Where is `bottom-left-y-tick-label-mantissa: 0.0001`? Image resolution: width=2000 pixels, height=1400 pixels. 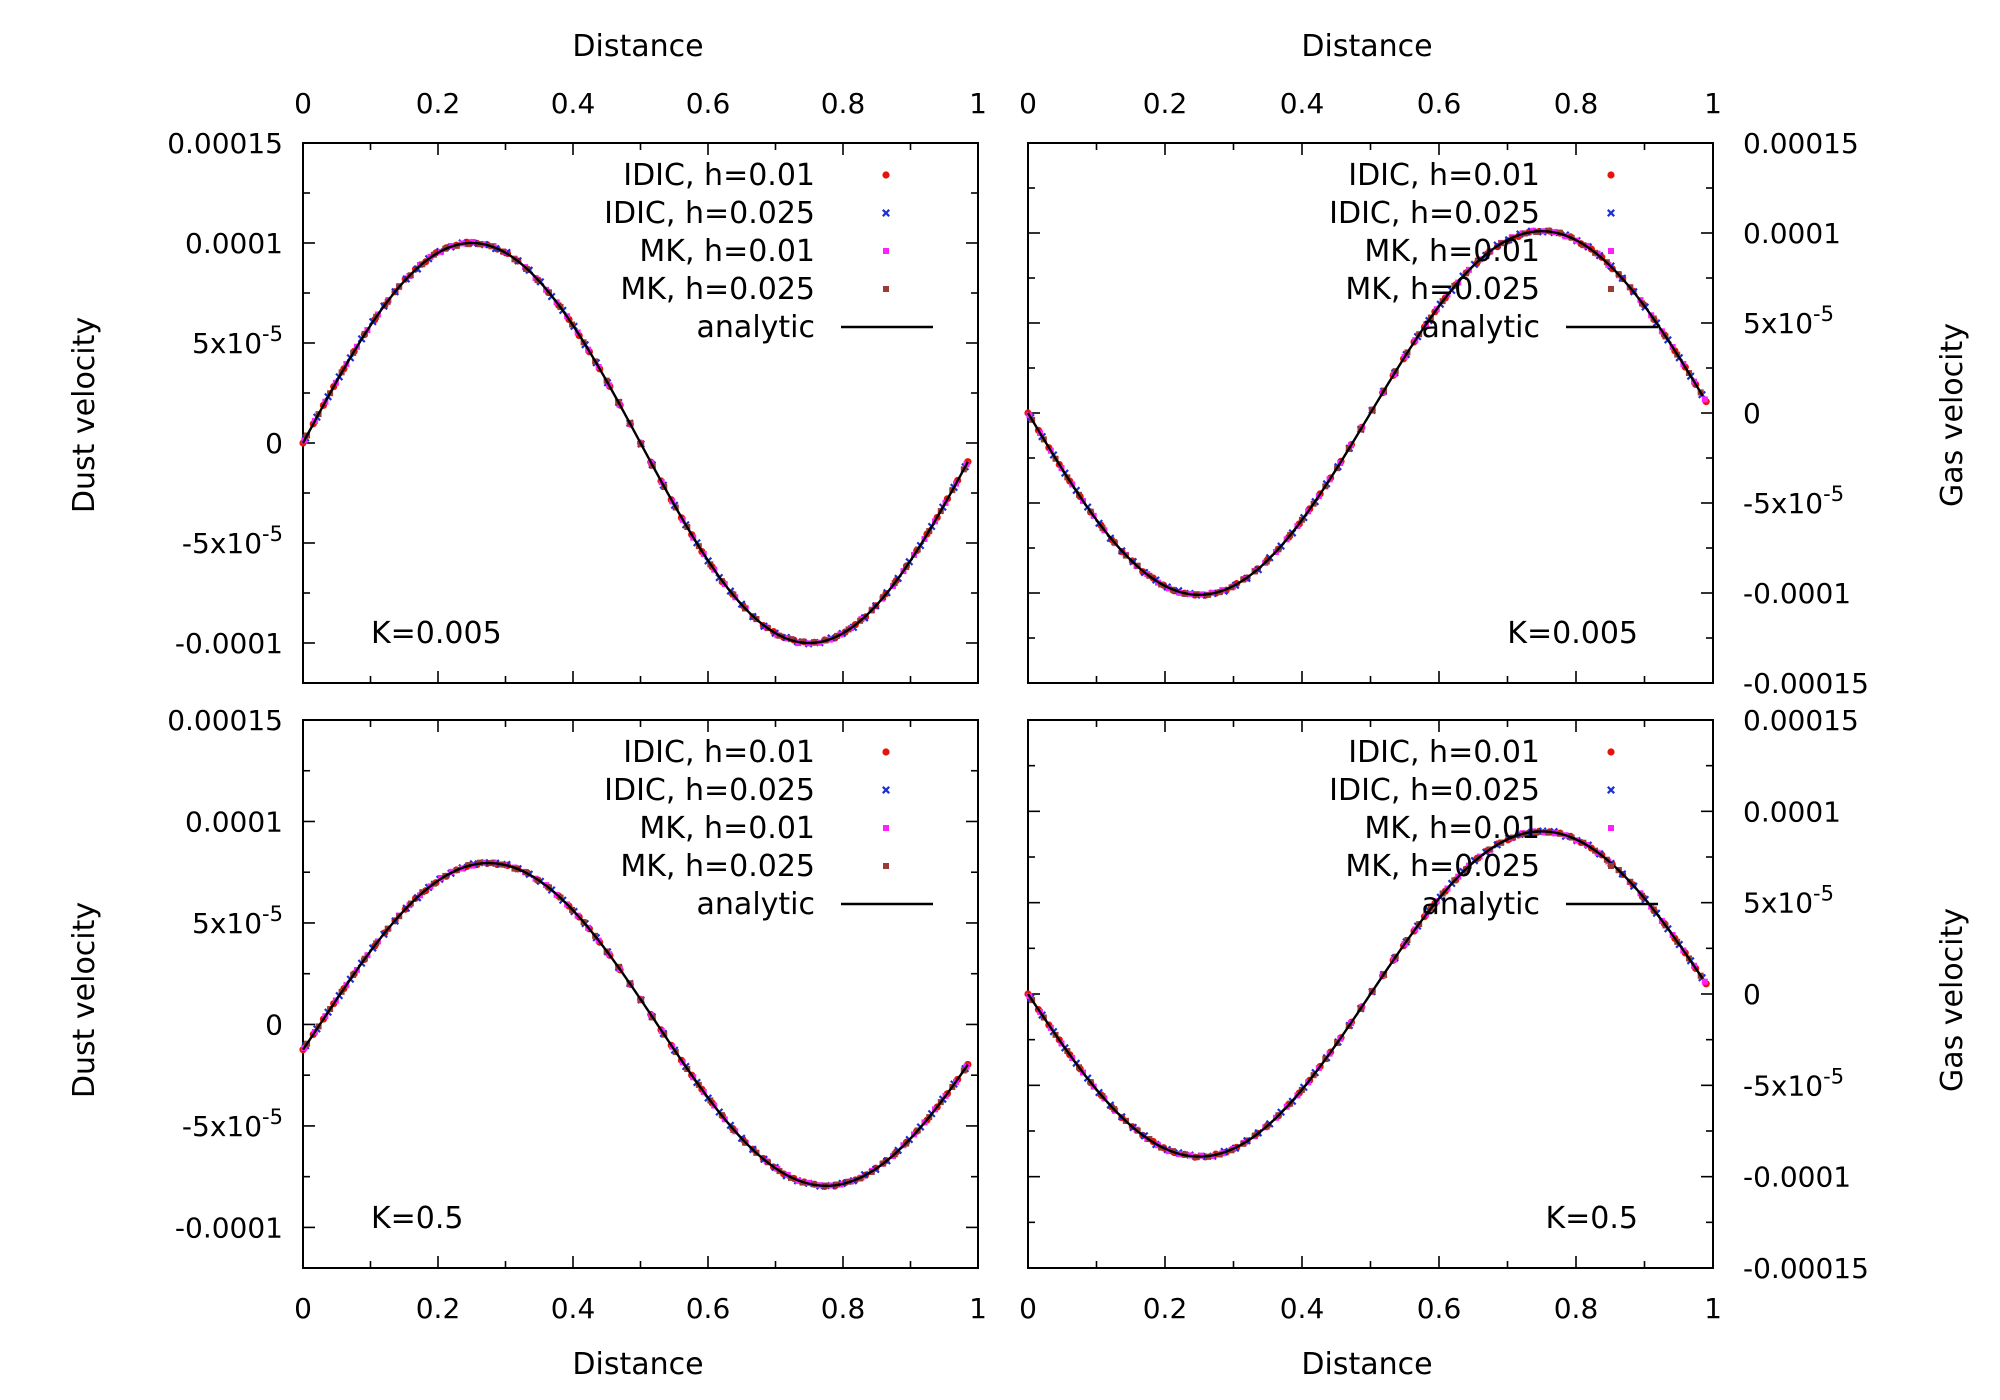
bottom-left-y-tick-label-mantissa: 0.0001 is located at coordinates (234, 821).